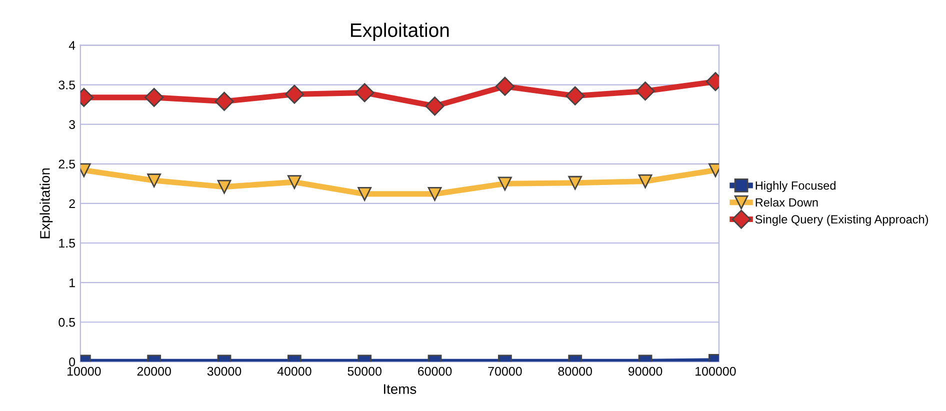  What do you see at coordinates (787, 202) in the screenshot?
I see `legend-label: Relax Down` at bounding box center [787, 202].